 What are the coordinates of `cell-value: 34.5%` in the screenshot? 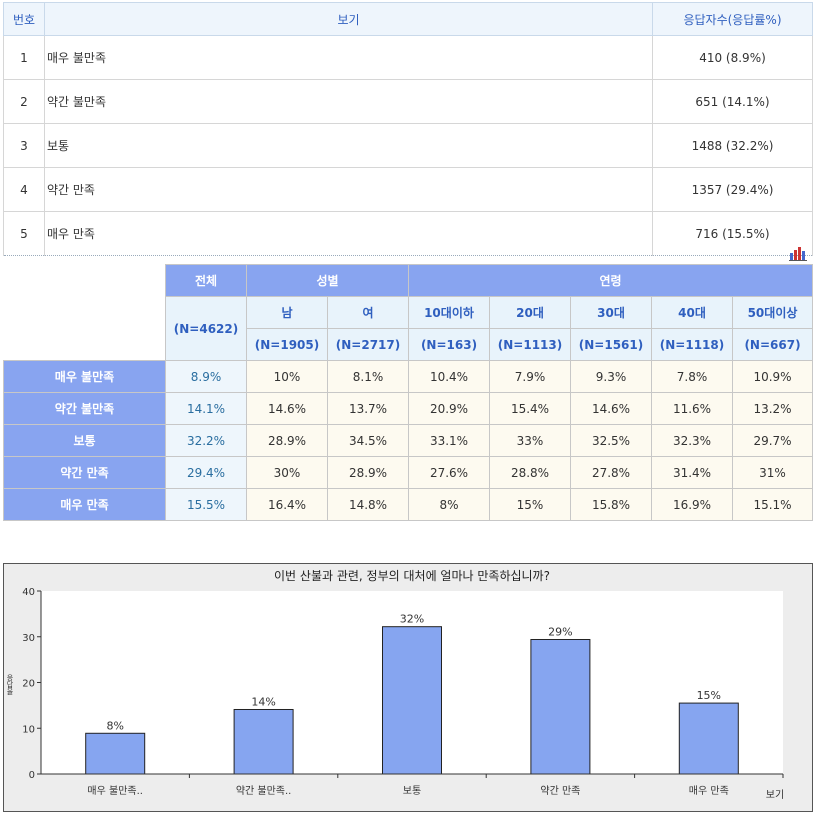 It's located at (368, 440).